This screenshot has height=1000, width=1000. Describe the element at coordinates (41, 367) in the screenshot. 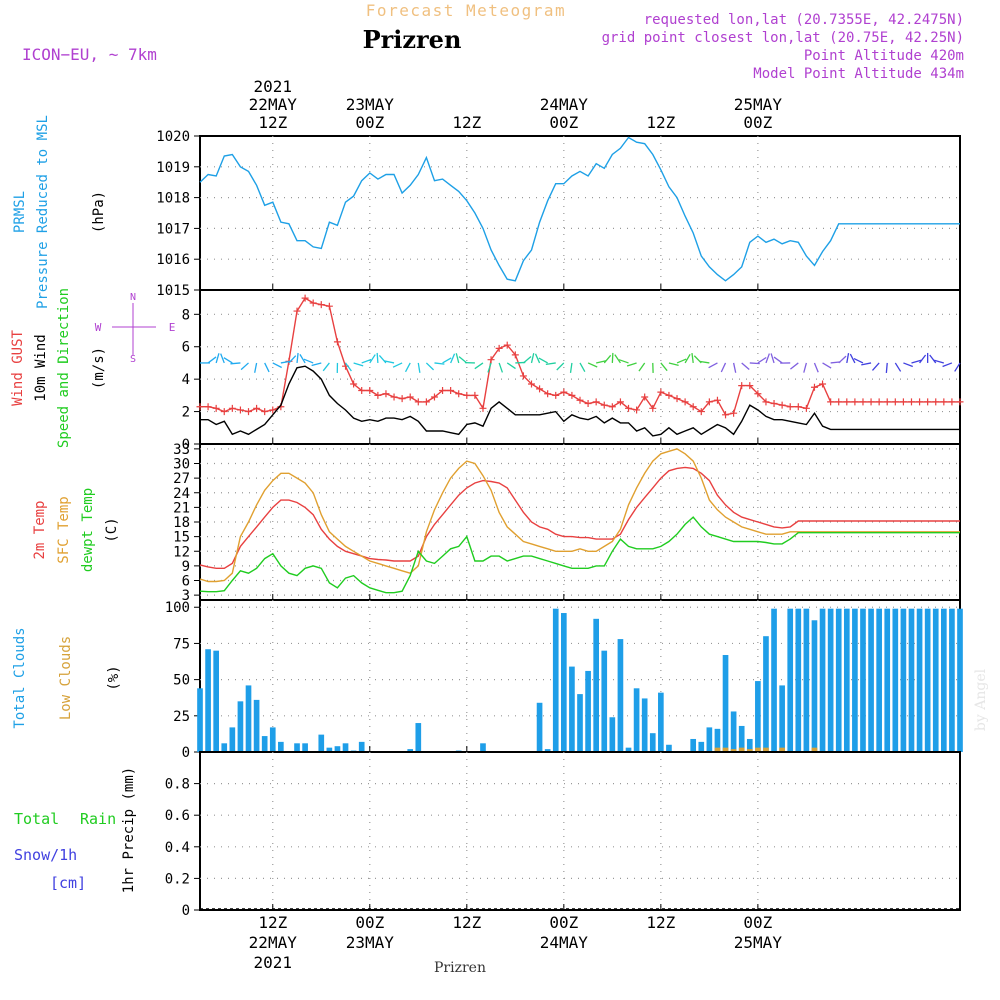

I see `wind-label-b: 10m Wind` at that location.